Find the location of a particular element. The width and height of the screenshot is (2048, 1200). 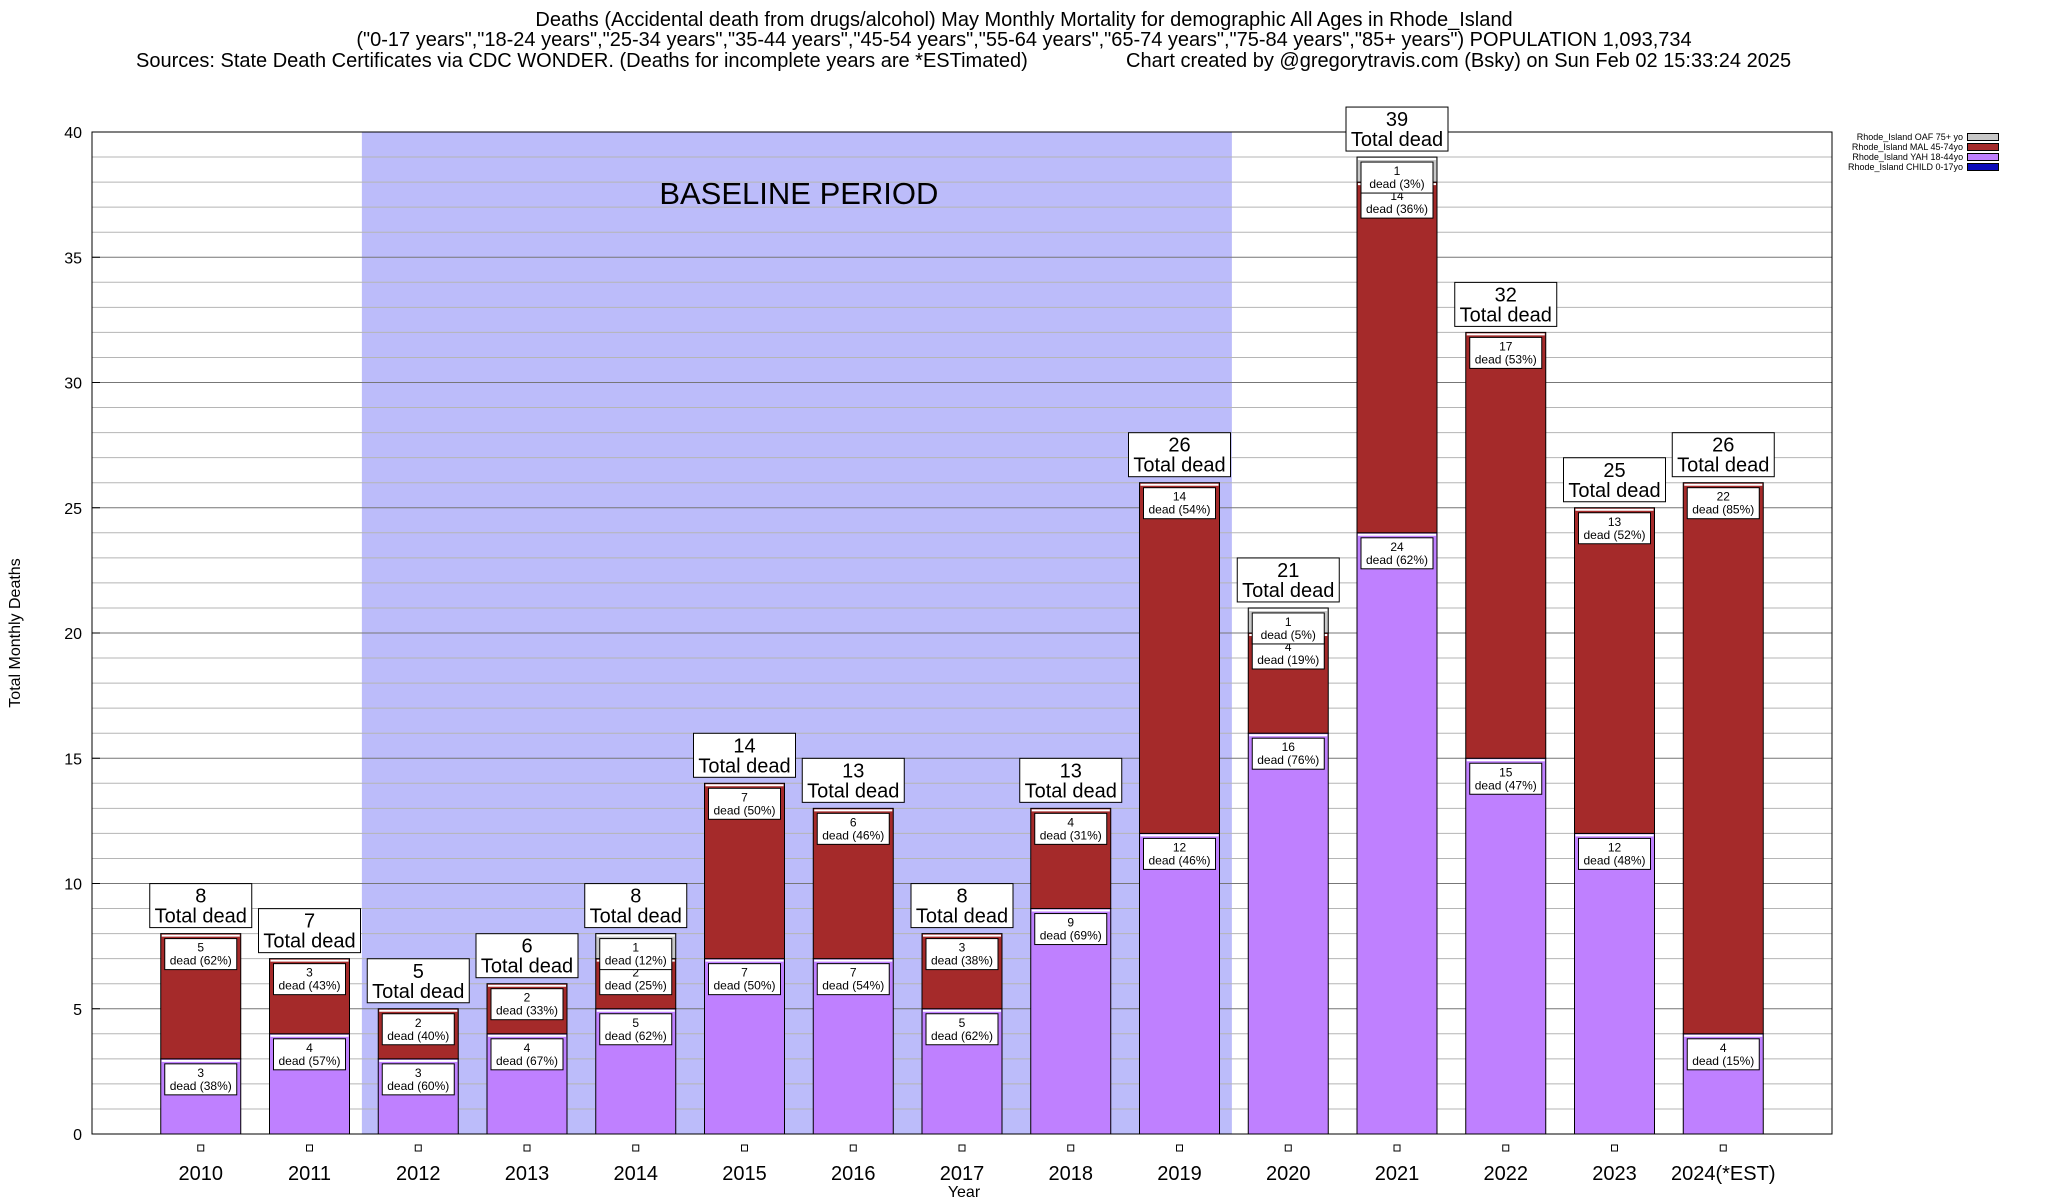

legend-entry: Rhode_Island YAH 18-44yo is located at coordinates (1924, 157).